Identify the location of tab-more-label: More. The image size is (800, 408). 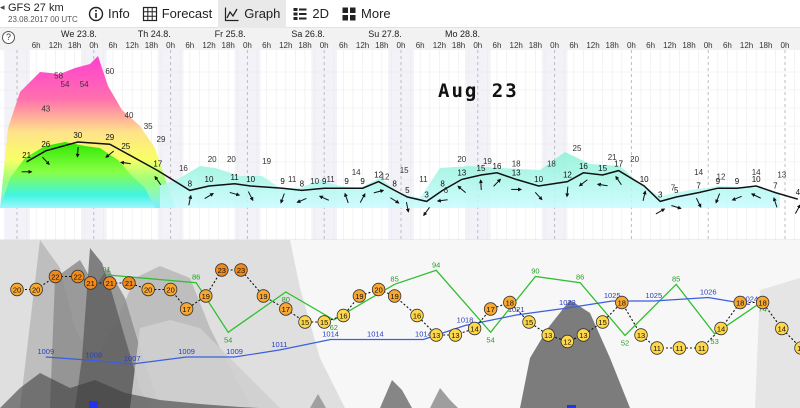
(376, 13).